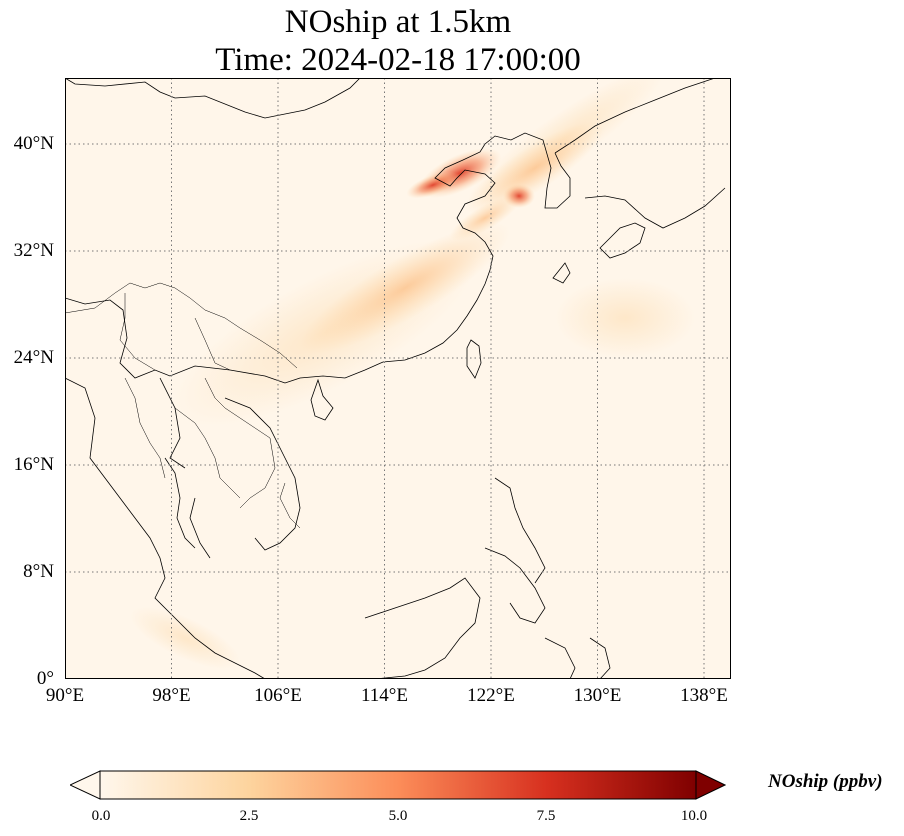 Image resolution: width=904 pixels, height=836 pixels. Describe the element at coordinates (398, 60) in the screenshot. I see `map-title-line2: Time: 2024-02-18 17:00:00` at that location.